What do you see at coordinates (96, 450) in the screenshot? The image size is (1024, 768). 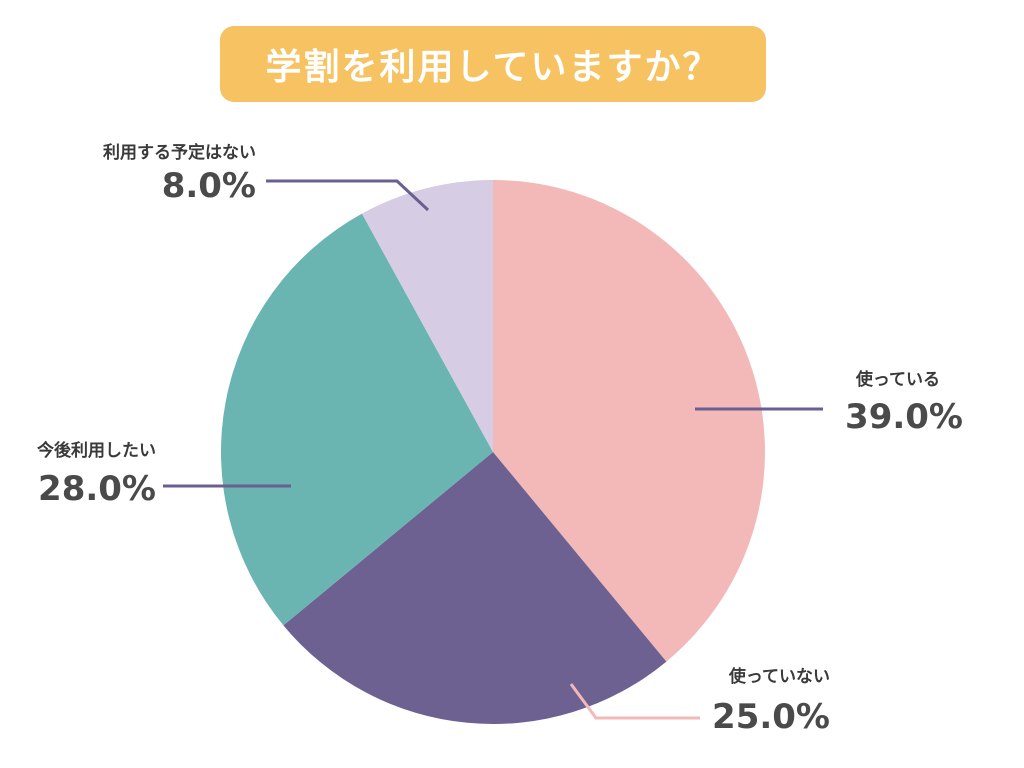 I see `slice-label-will-use: 今後利用したい` at bounding box center [96, 450].